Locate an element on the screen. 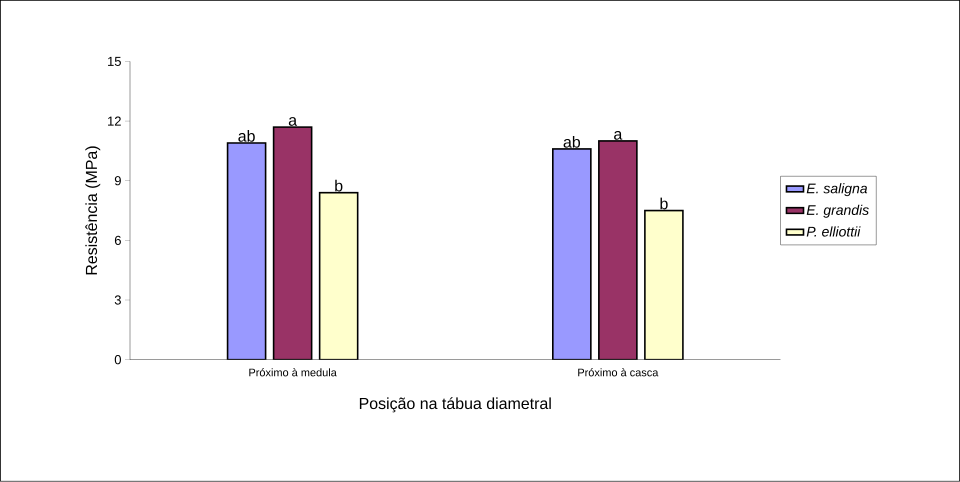 This screenshot has height=482, width=960. legend-label: E. grandis is located at coordinates (837, 211).